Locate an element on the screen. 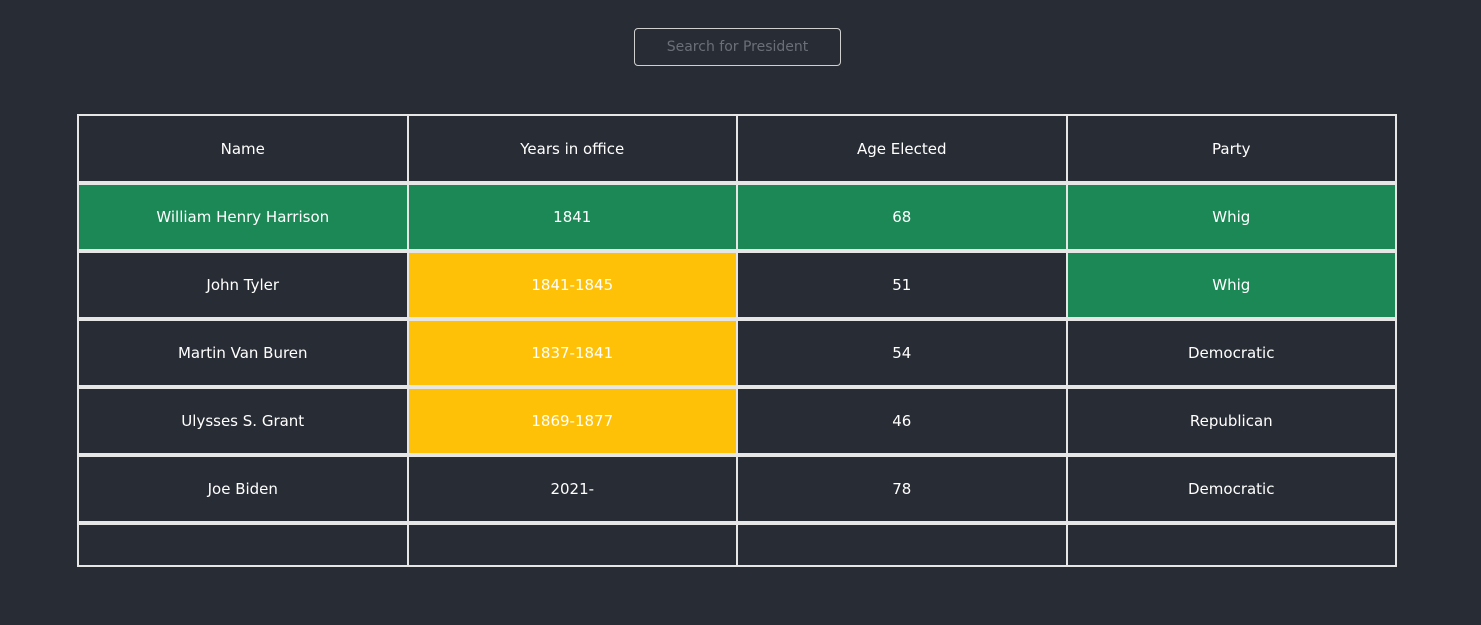  table-row: Martin Van Buren 1837-1841 54 Democratic is located at coordinates (738, 353).